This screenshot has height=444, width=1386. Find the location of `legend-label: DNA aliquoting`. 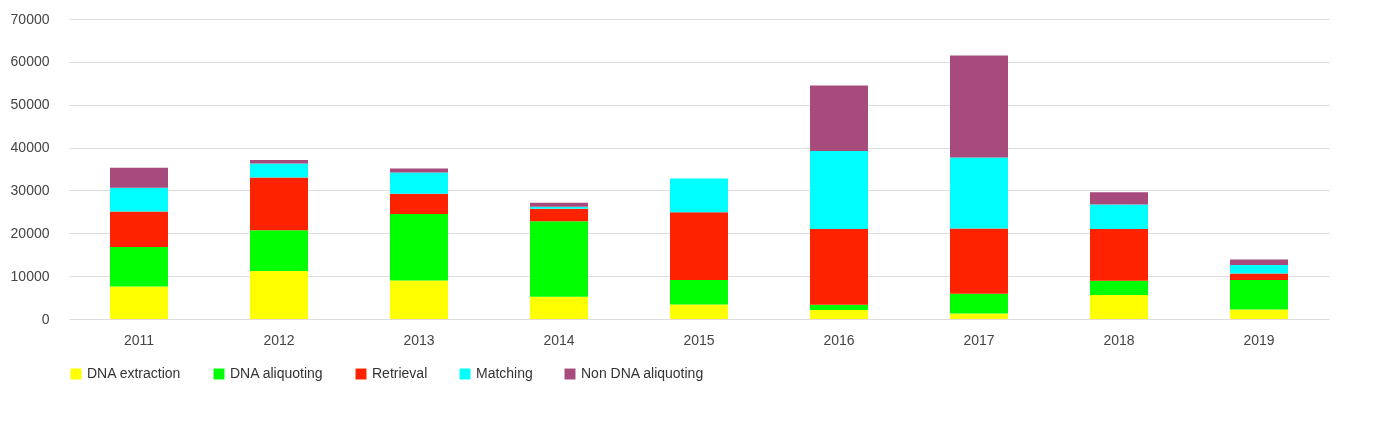

legend-label: DNA aliquoting is located at coordinates (276, 373).